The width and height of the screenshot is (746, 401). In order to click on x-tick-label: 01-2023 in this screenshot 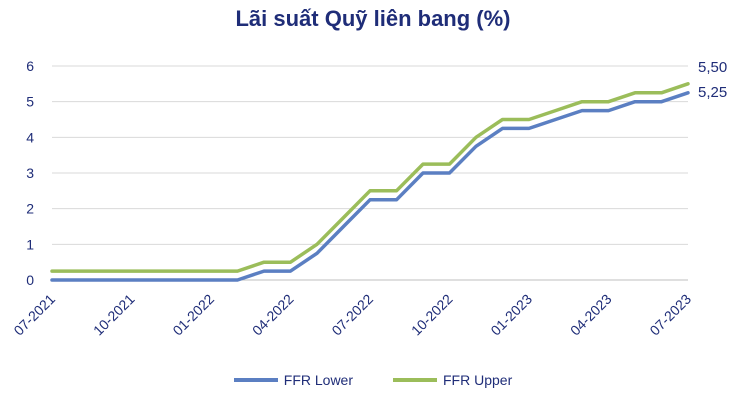, I will do `click(511, 315)`.